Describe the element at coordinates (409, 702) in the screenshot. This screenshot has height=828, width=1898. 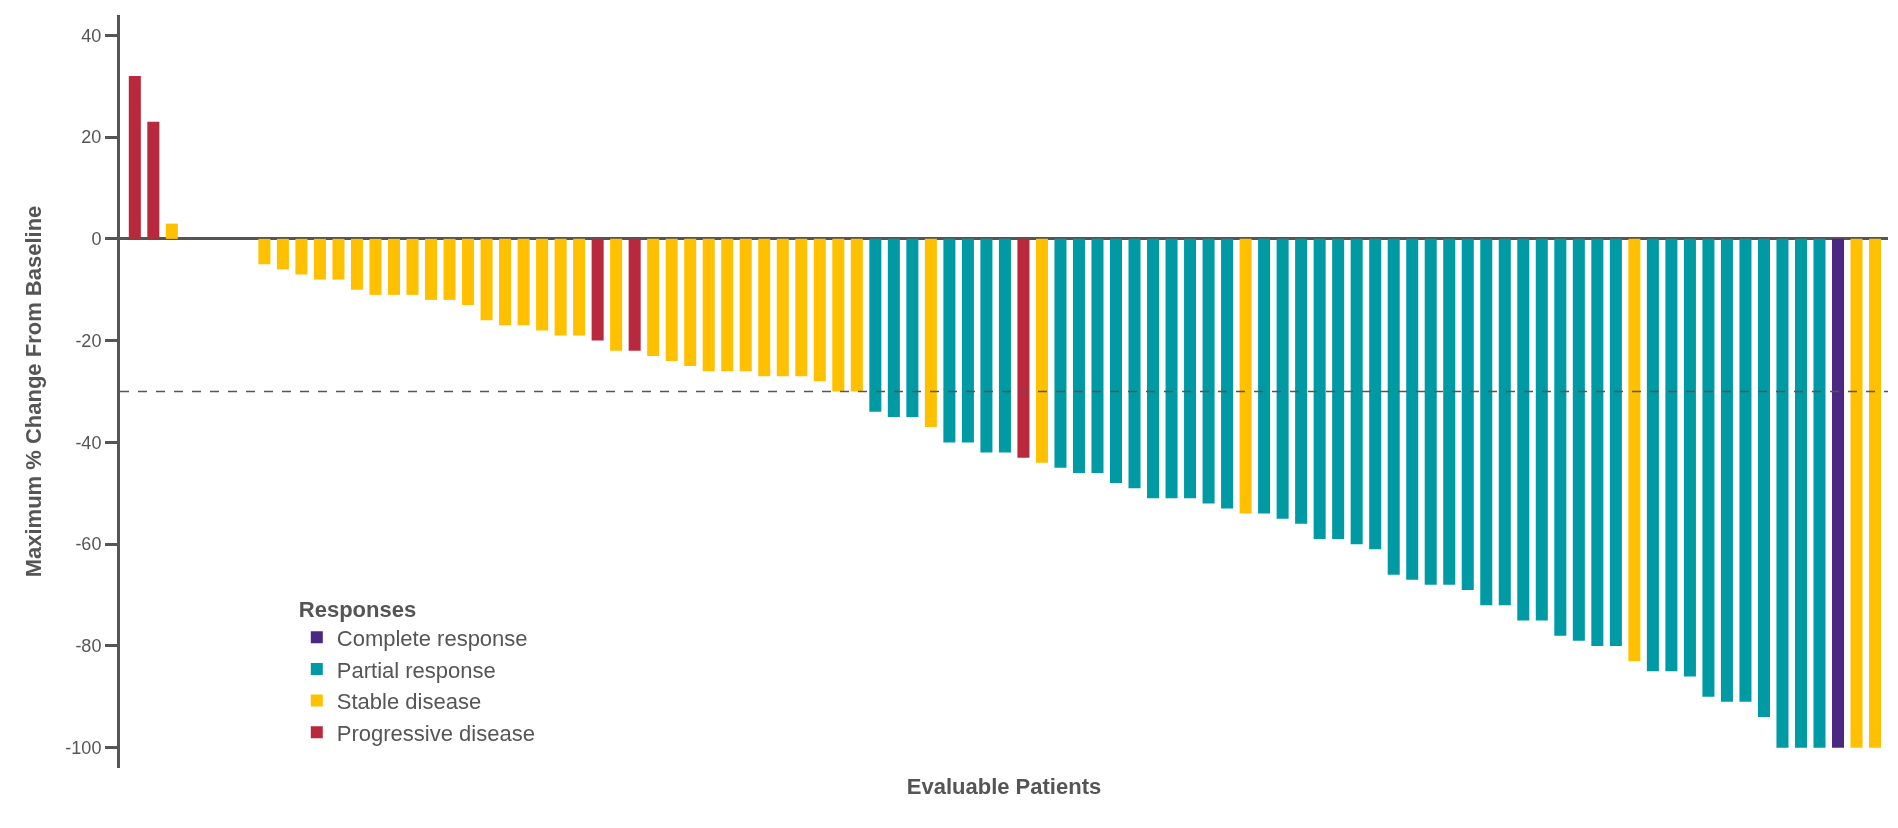
I see `legend-label: Stable disease` at that location.